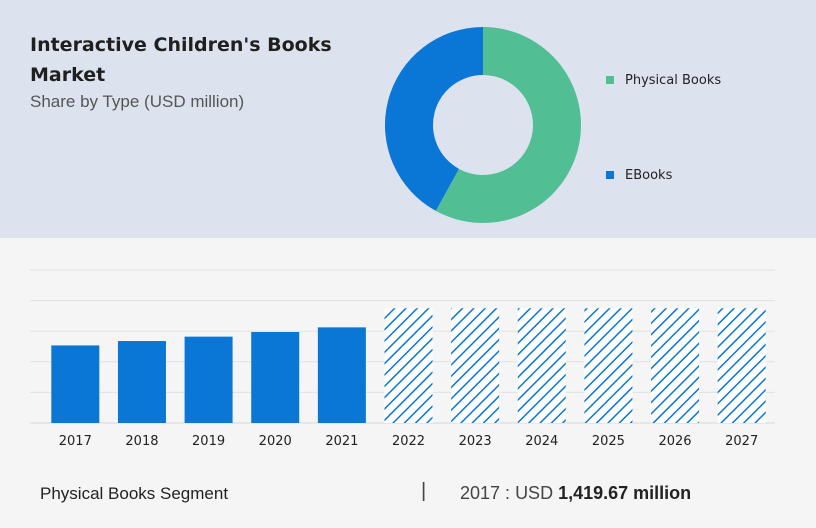  What do you see at coordinates (75, 441) in the screenshot?
I see `x-tick-label-2017: 2017` at bounding box center [75, 441].